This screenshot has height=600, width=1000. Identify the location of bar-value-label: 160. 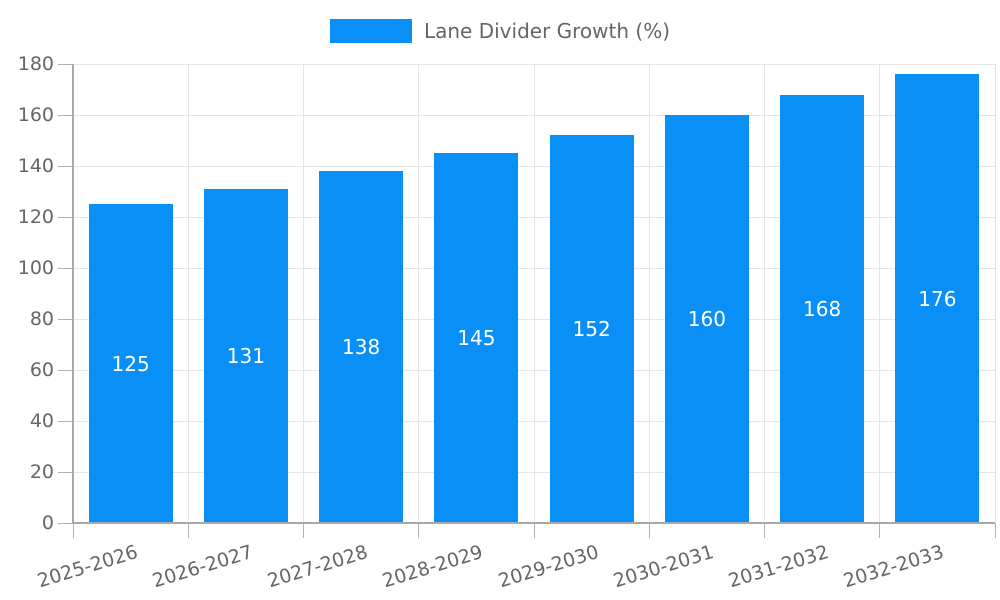
(706, 319).